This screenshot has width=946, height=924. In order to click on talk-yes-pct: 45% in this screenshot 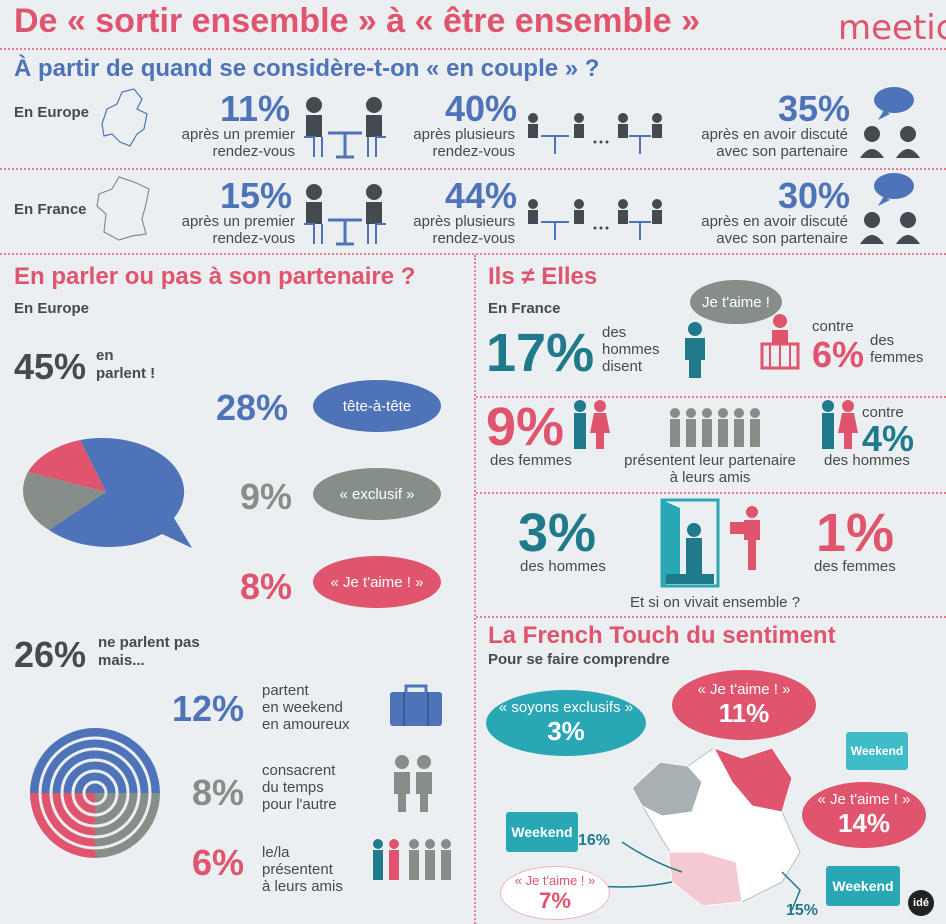, I will do `click(50, 366)`.